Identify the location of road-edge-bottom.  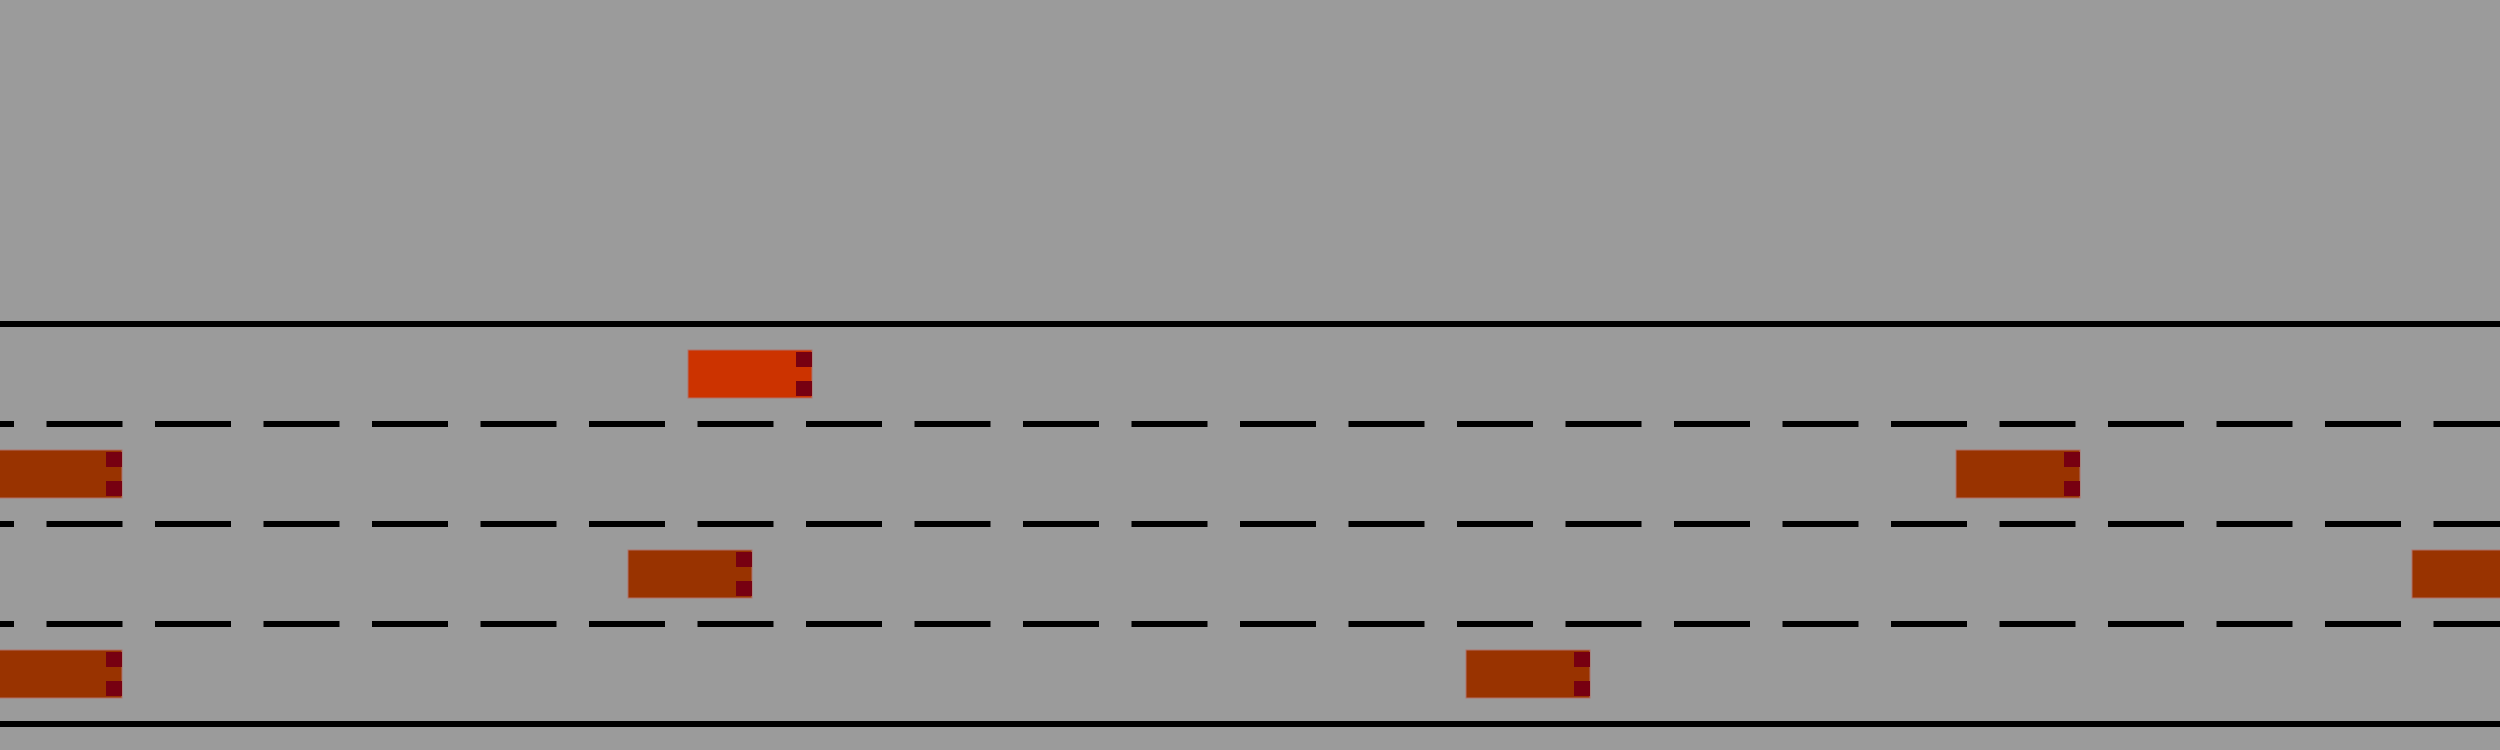
(1250, 724).